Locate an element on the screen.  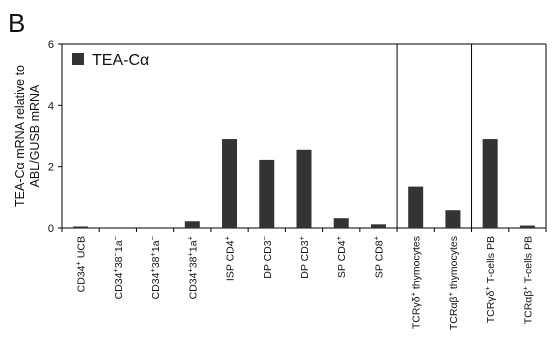
legend-swatch is located at coordinates (78, 59).